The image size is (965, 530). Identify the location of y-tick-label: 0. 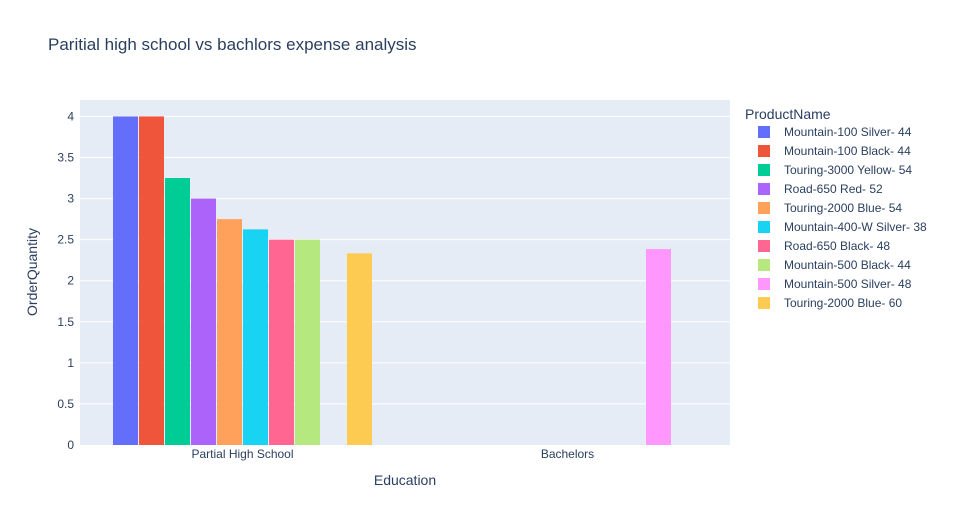
(70, 445).